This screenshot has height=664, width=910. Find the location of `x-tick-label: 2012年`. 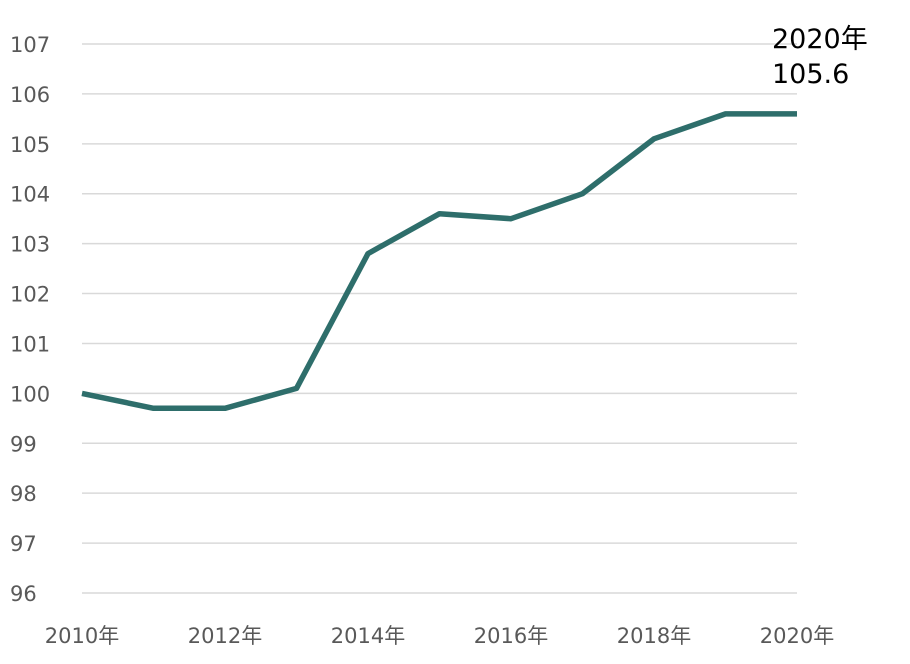

x-tick-label: 2012年 is located at coordinates (225, 636).